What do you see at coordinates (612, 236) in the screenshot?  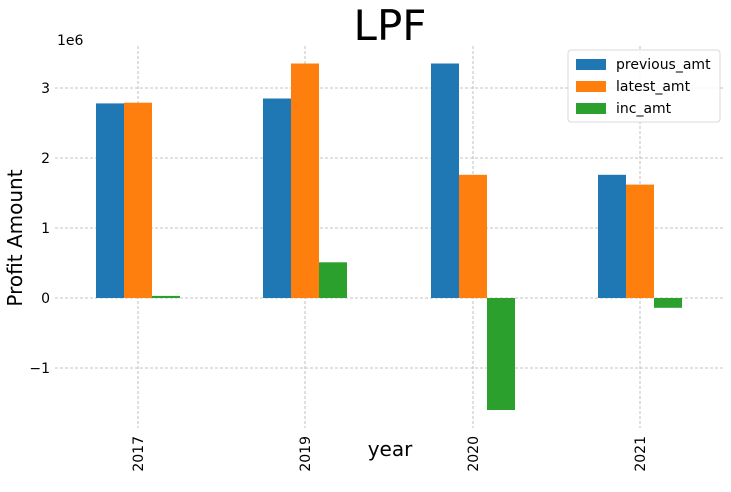 I see `bar-previous_amt-2021` at bounding box center [612, 236].